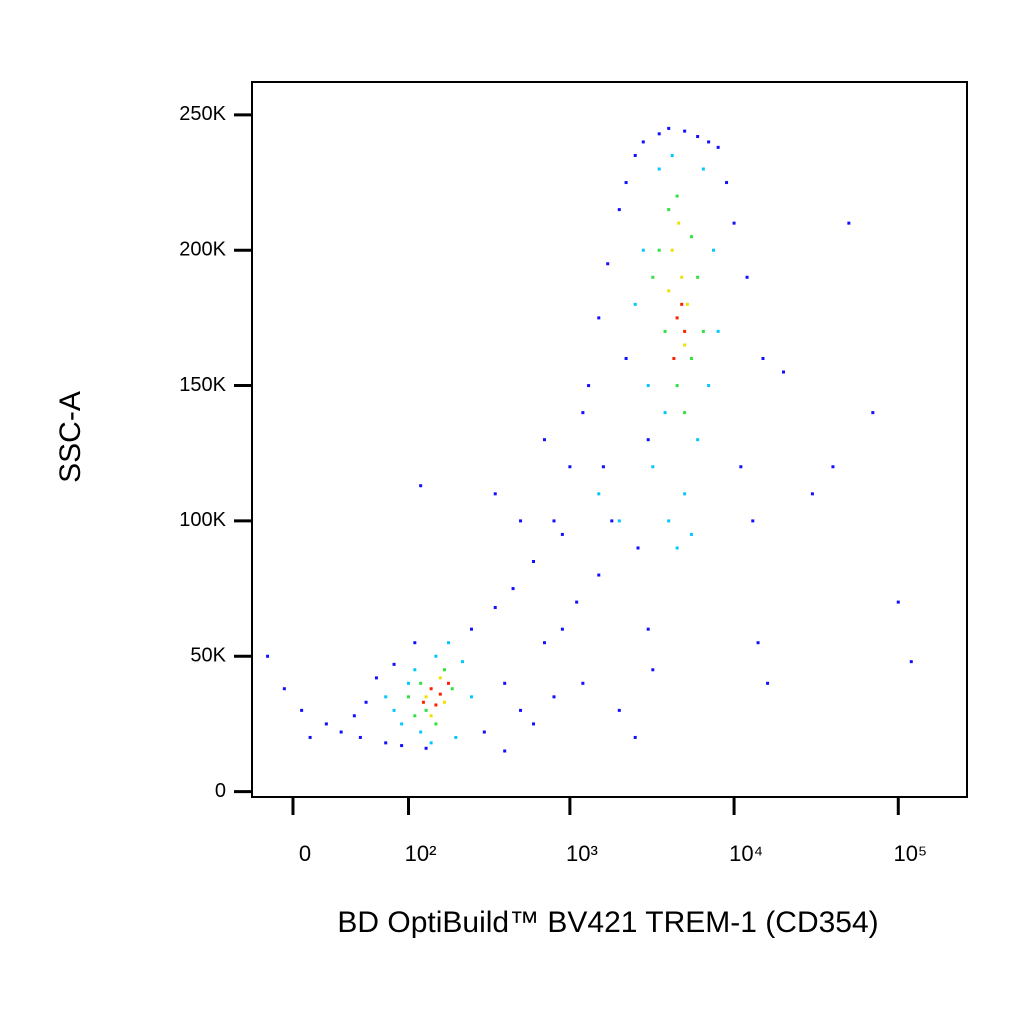 The image size is (1024, 1024). What do you see at coordinates (202, 249) in the screenshot?
I see `y-tick-label: 200K` at bounding box center [202, 249].